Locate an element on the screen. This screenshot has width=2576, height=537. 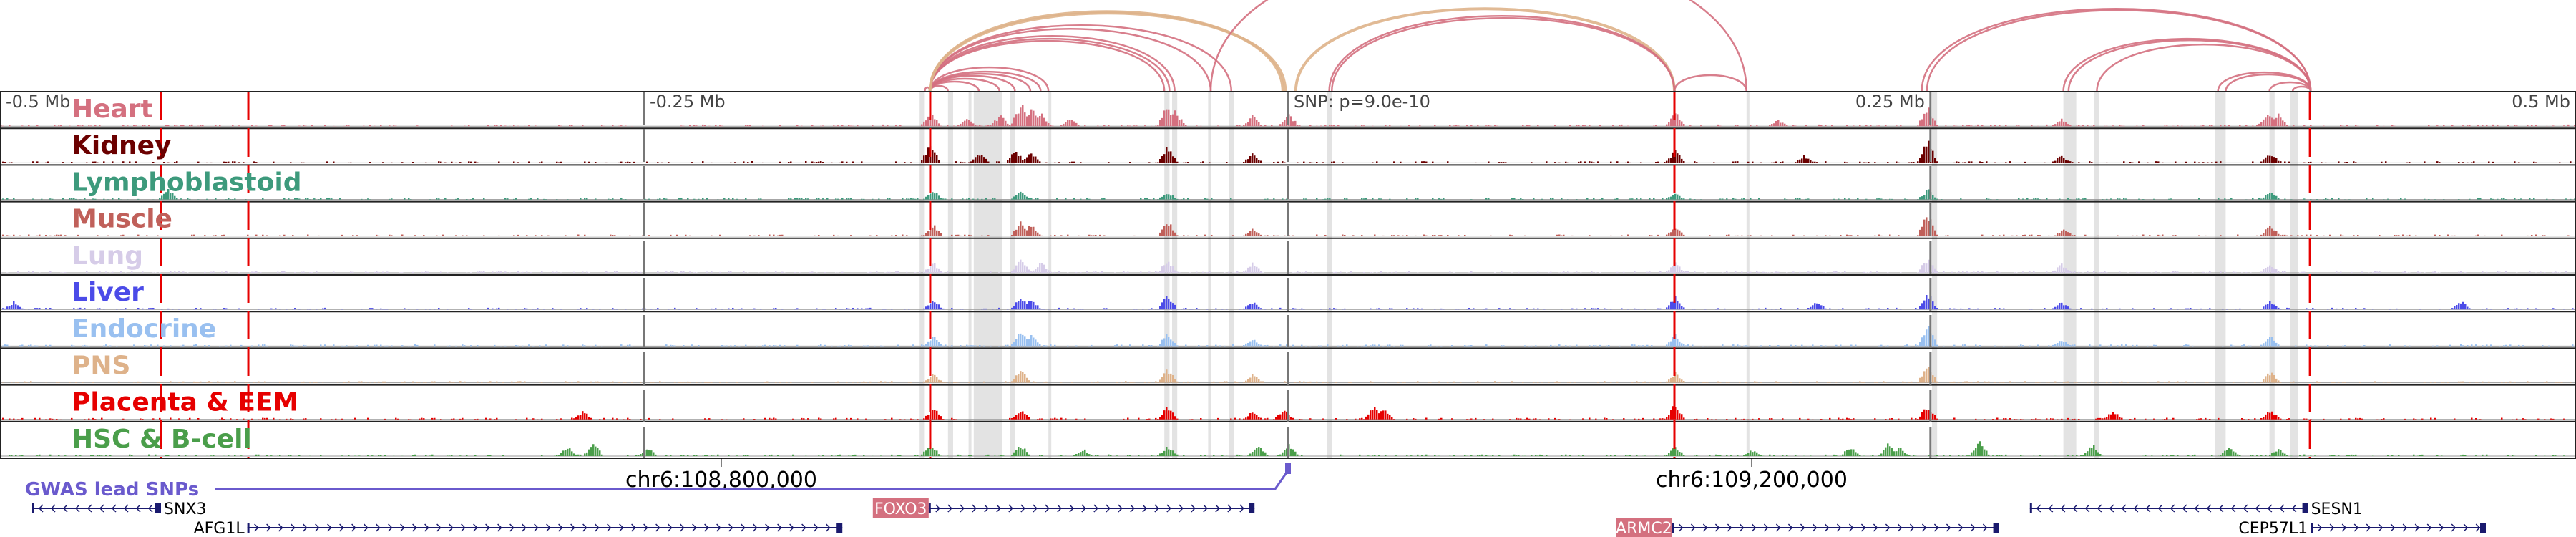
gene-label: ARMC2 is located at coordinates (1644, 528).